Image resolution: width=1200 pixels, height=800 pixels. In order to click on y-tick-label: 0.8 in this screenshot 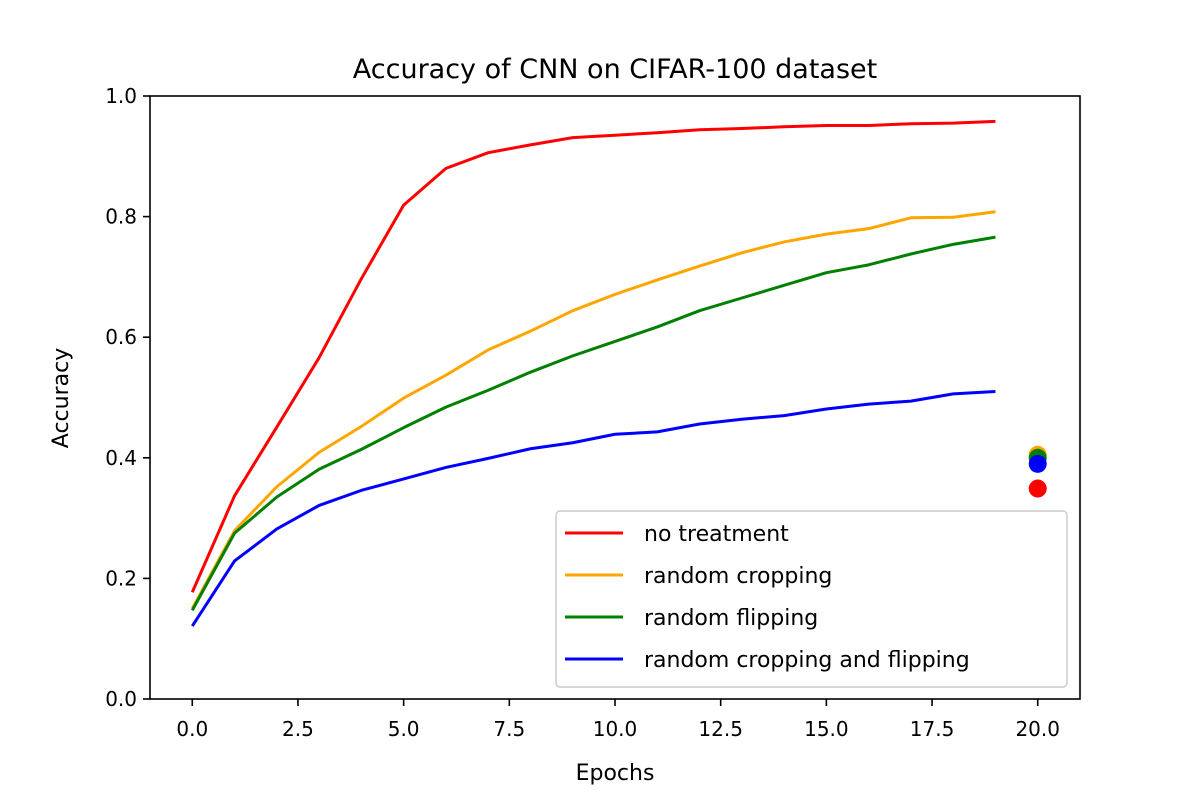, I will do `click(121, 217)`.